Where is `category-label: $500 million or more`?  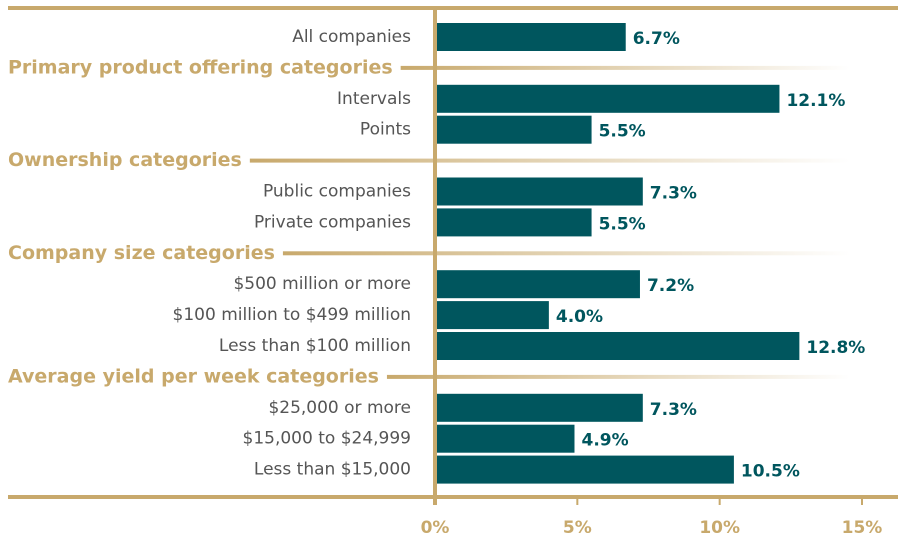 category-label: $500 million or more is located at coordinates (322, 284).